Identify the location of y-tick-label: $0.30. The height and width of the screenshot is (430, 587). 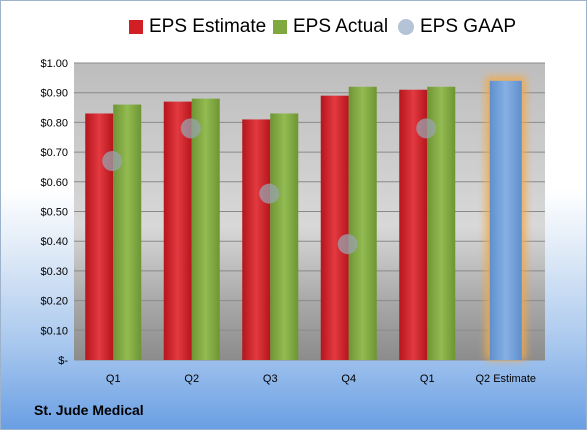
(54, 272).